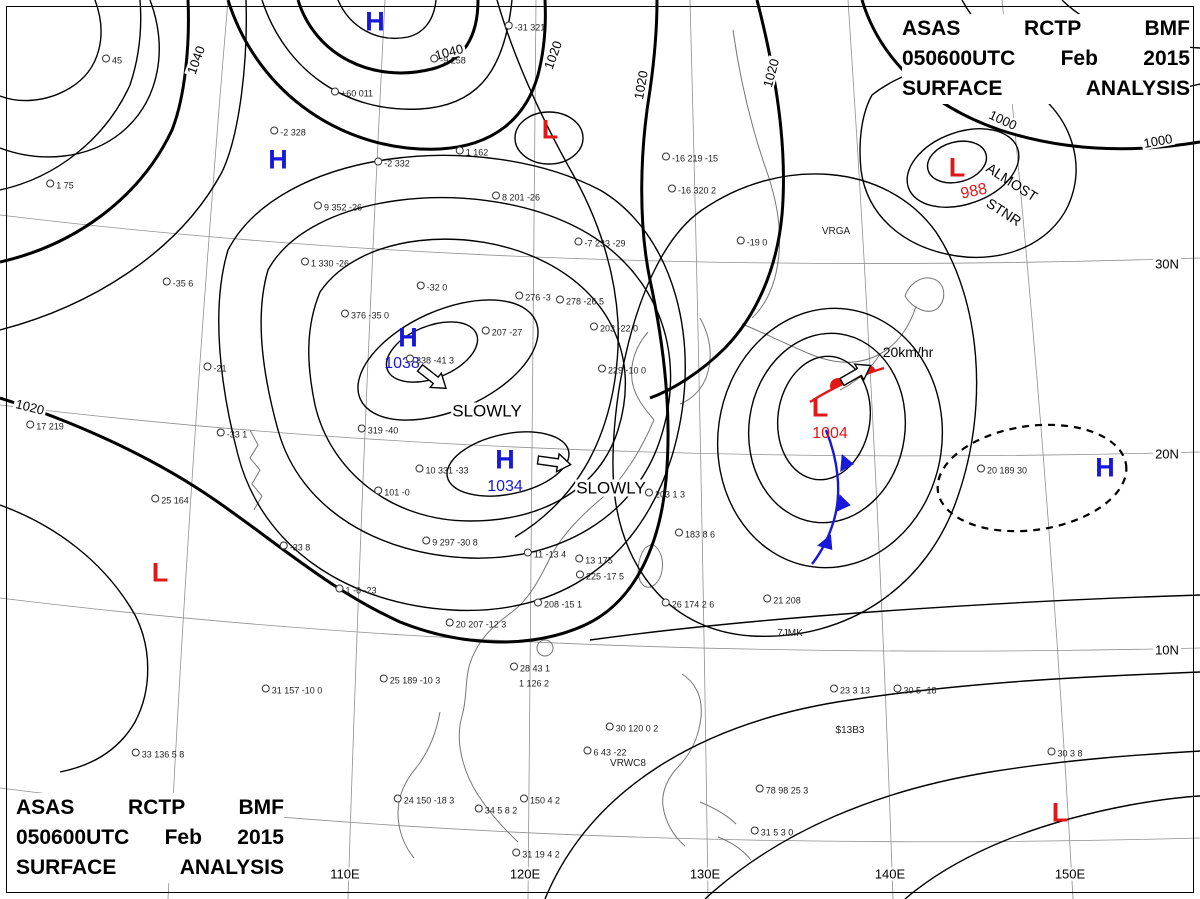 Image resolution: width=1200 pixels, height=899 pixels. What do you see at coordinates (915, 690) in the screenshot?
I see `stations-label: 30 5 -18` at bounding box center [915, 690].